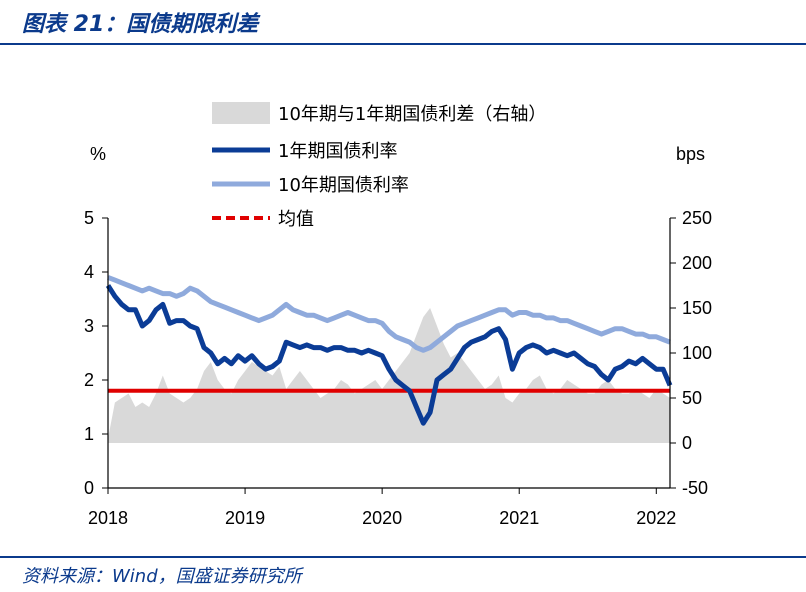 This screenshot has height=592, width=806. Describe the element at coordinates (692, 398) in the screenshot. I see `y-right-tick-label: 50` at that location.